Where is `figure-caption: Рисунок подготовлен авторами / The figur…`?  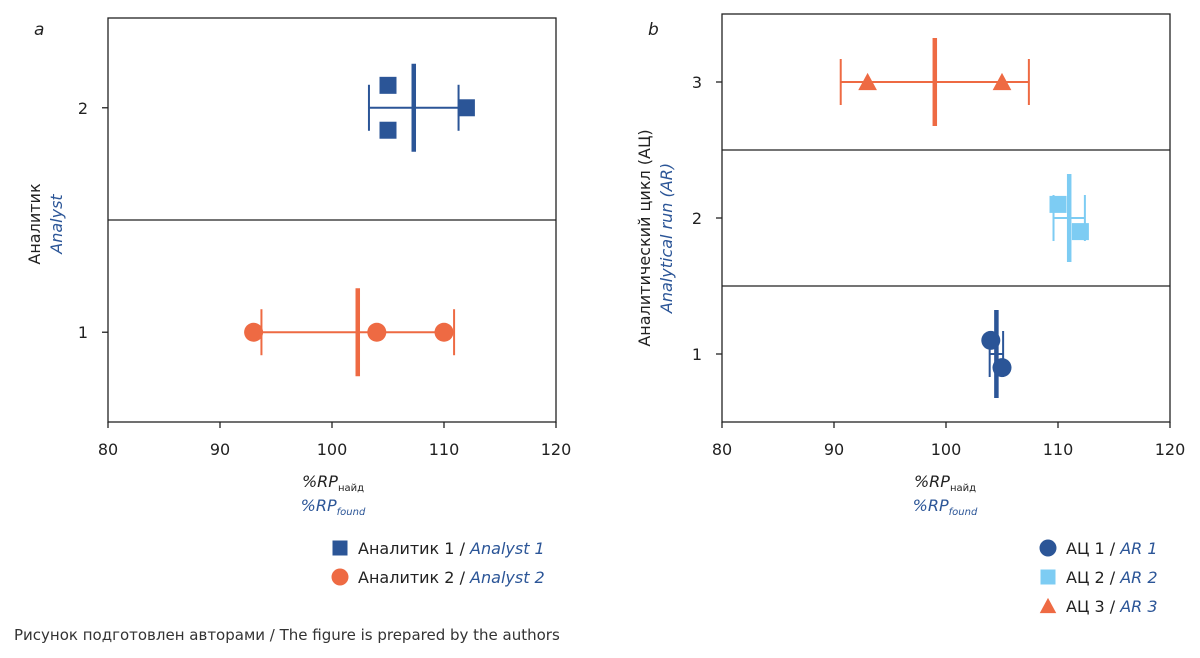 figure-caption: Рисунок подготовлен авторами / The figur… is located at coordinates (287, 635).